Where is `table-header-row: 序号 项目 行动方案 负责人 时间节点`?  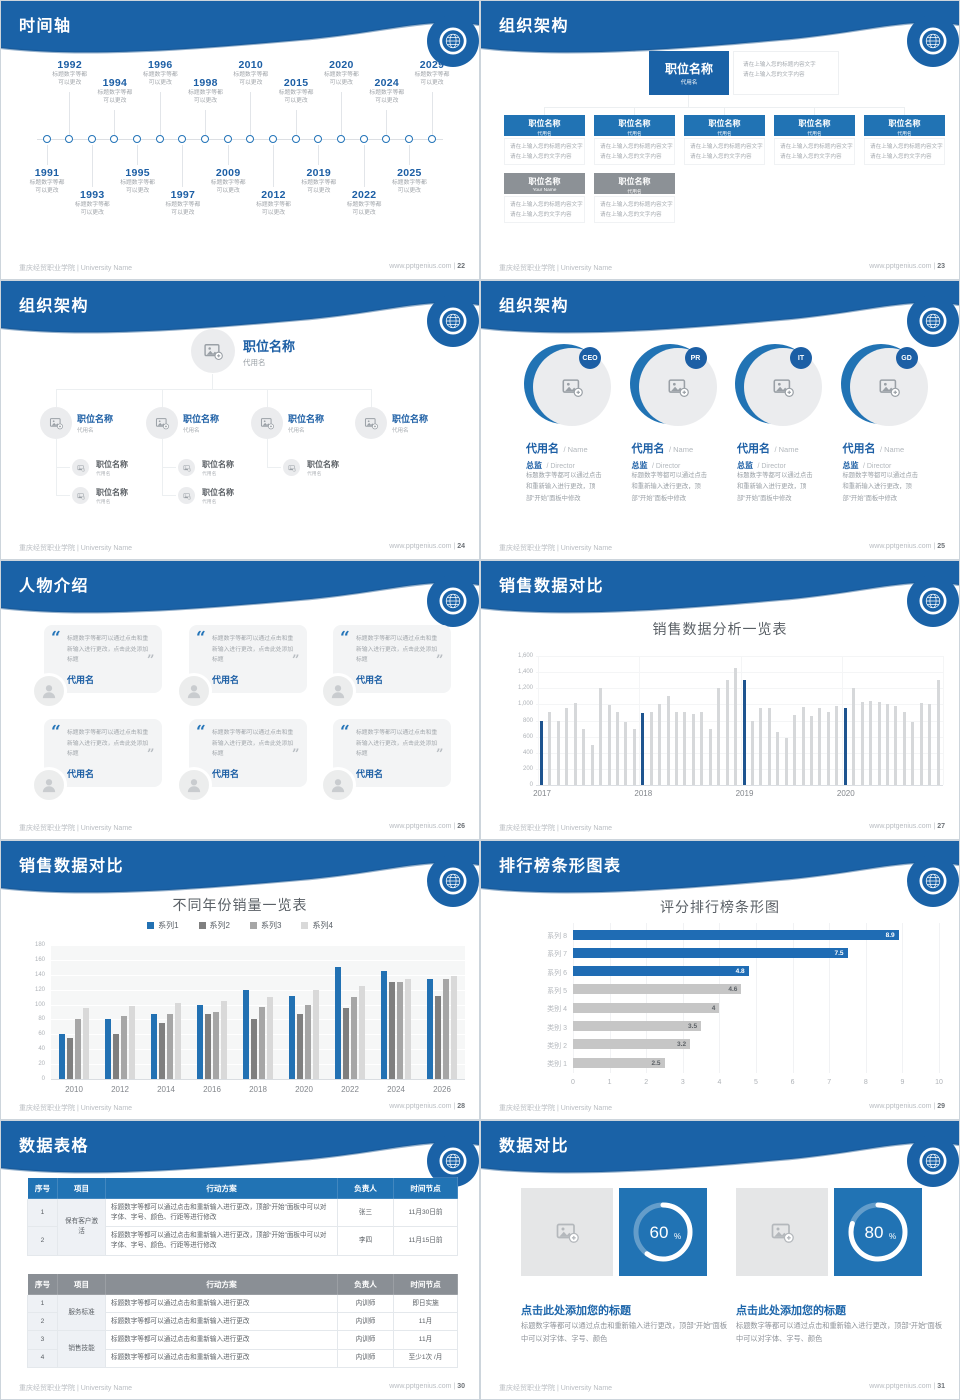
table-header-row: 序号 项目 行动方案 负责人 时间节点 is located at coordinates (242, 1188).